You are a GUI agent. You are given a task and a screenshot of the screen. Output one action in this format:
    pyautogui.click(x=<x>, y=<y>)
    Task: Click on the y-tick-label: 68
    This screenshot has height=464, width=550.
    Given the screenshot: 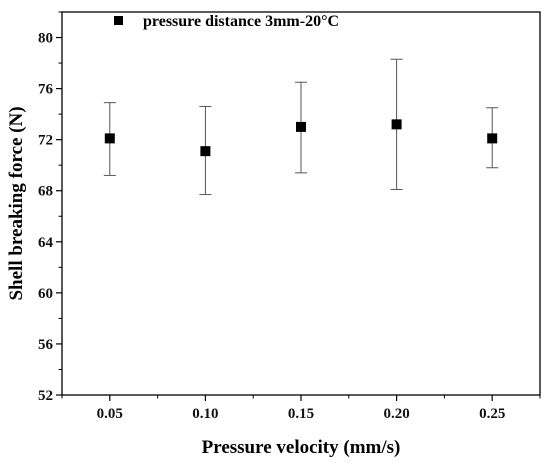 What is the action you would take?
    pyautogui.click(x=45, y=192)
    